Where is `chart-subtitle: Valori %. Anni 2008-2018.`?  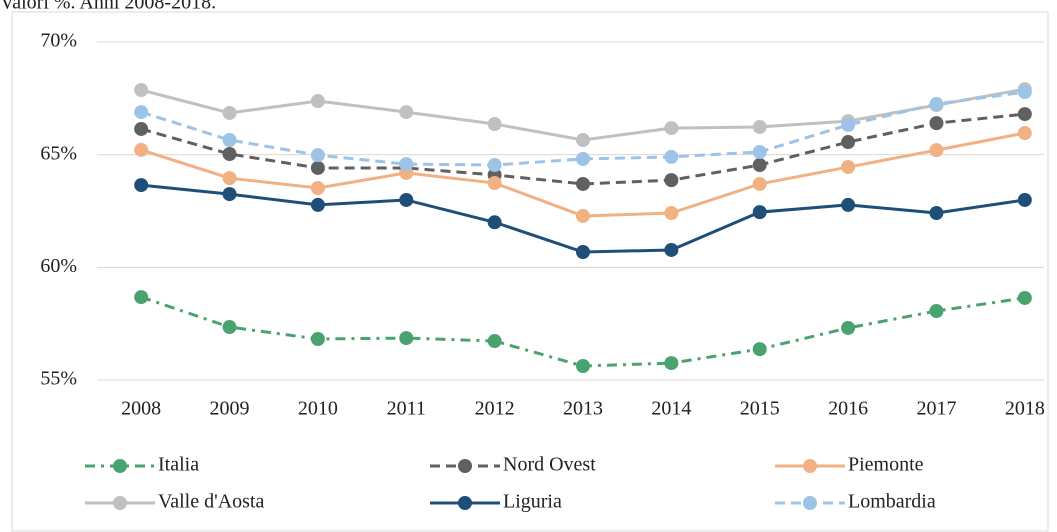 chart-subtitle: Valori %. Anni 2008-2018. is located at coordinates (108, 7).